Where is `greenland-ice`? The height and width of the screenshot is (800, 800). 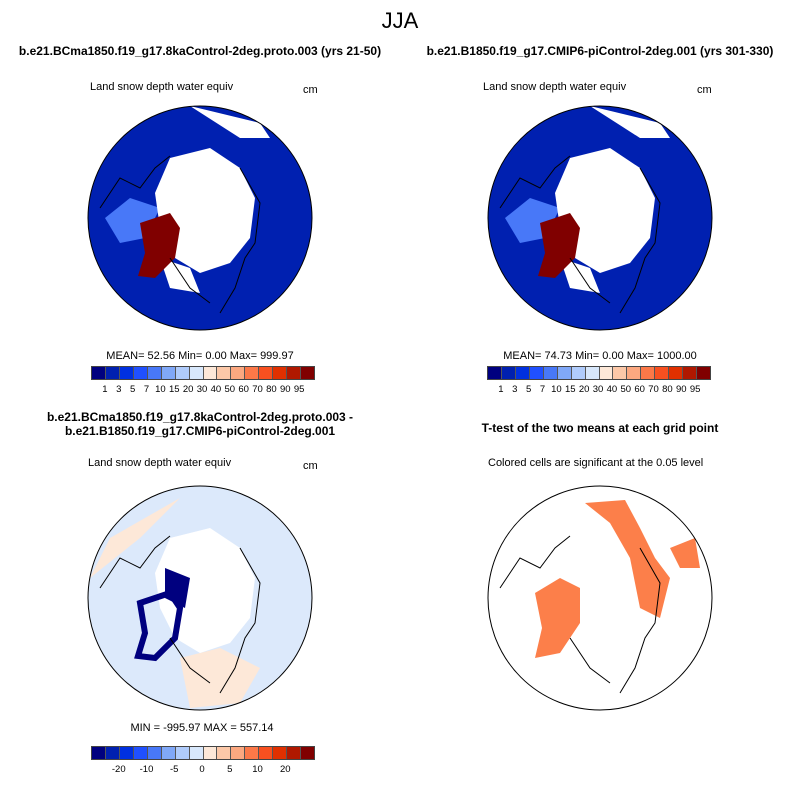 greenland-ice is located at coordinates (159, 245).